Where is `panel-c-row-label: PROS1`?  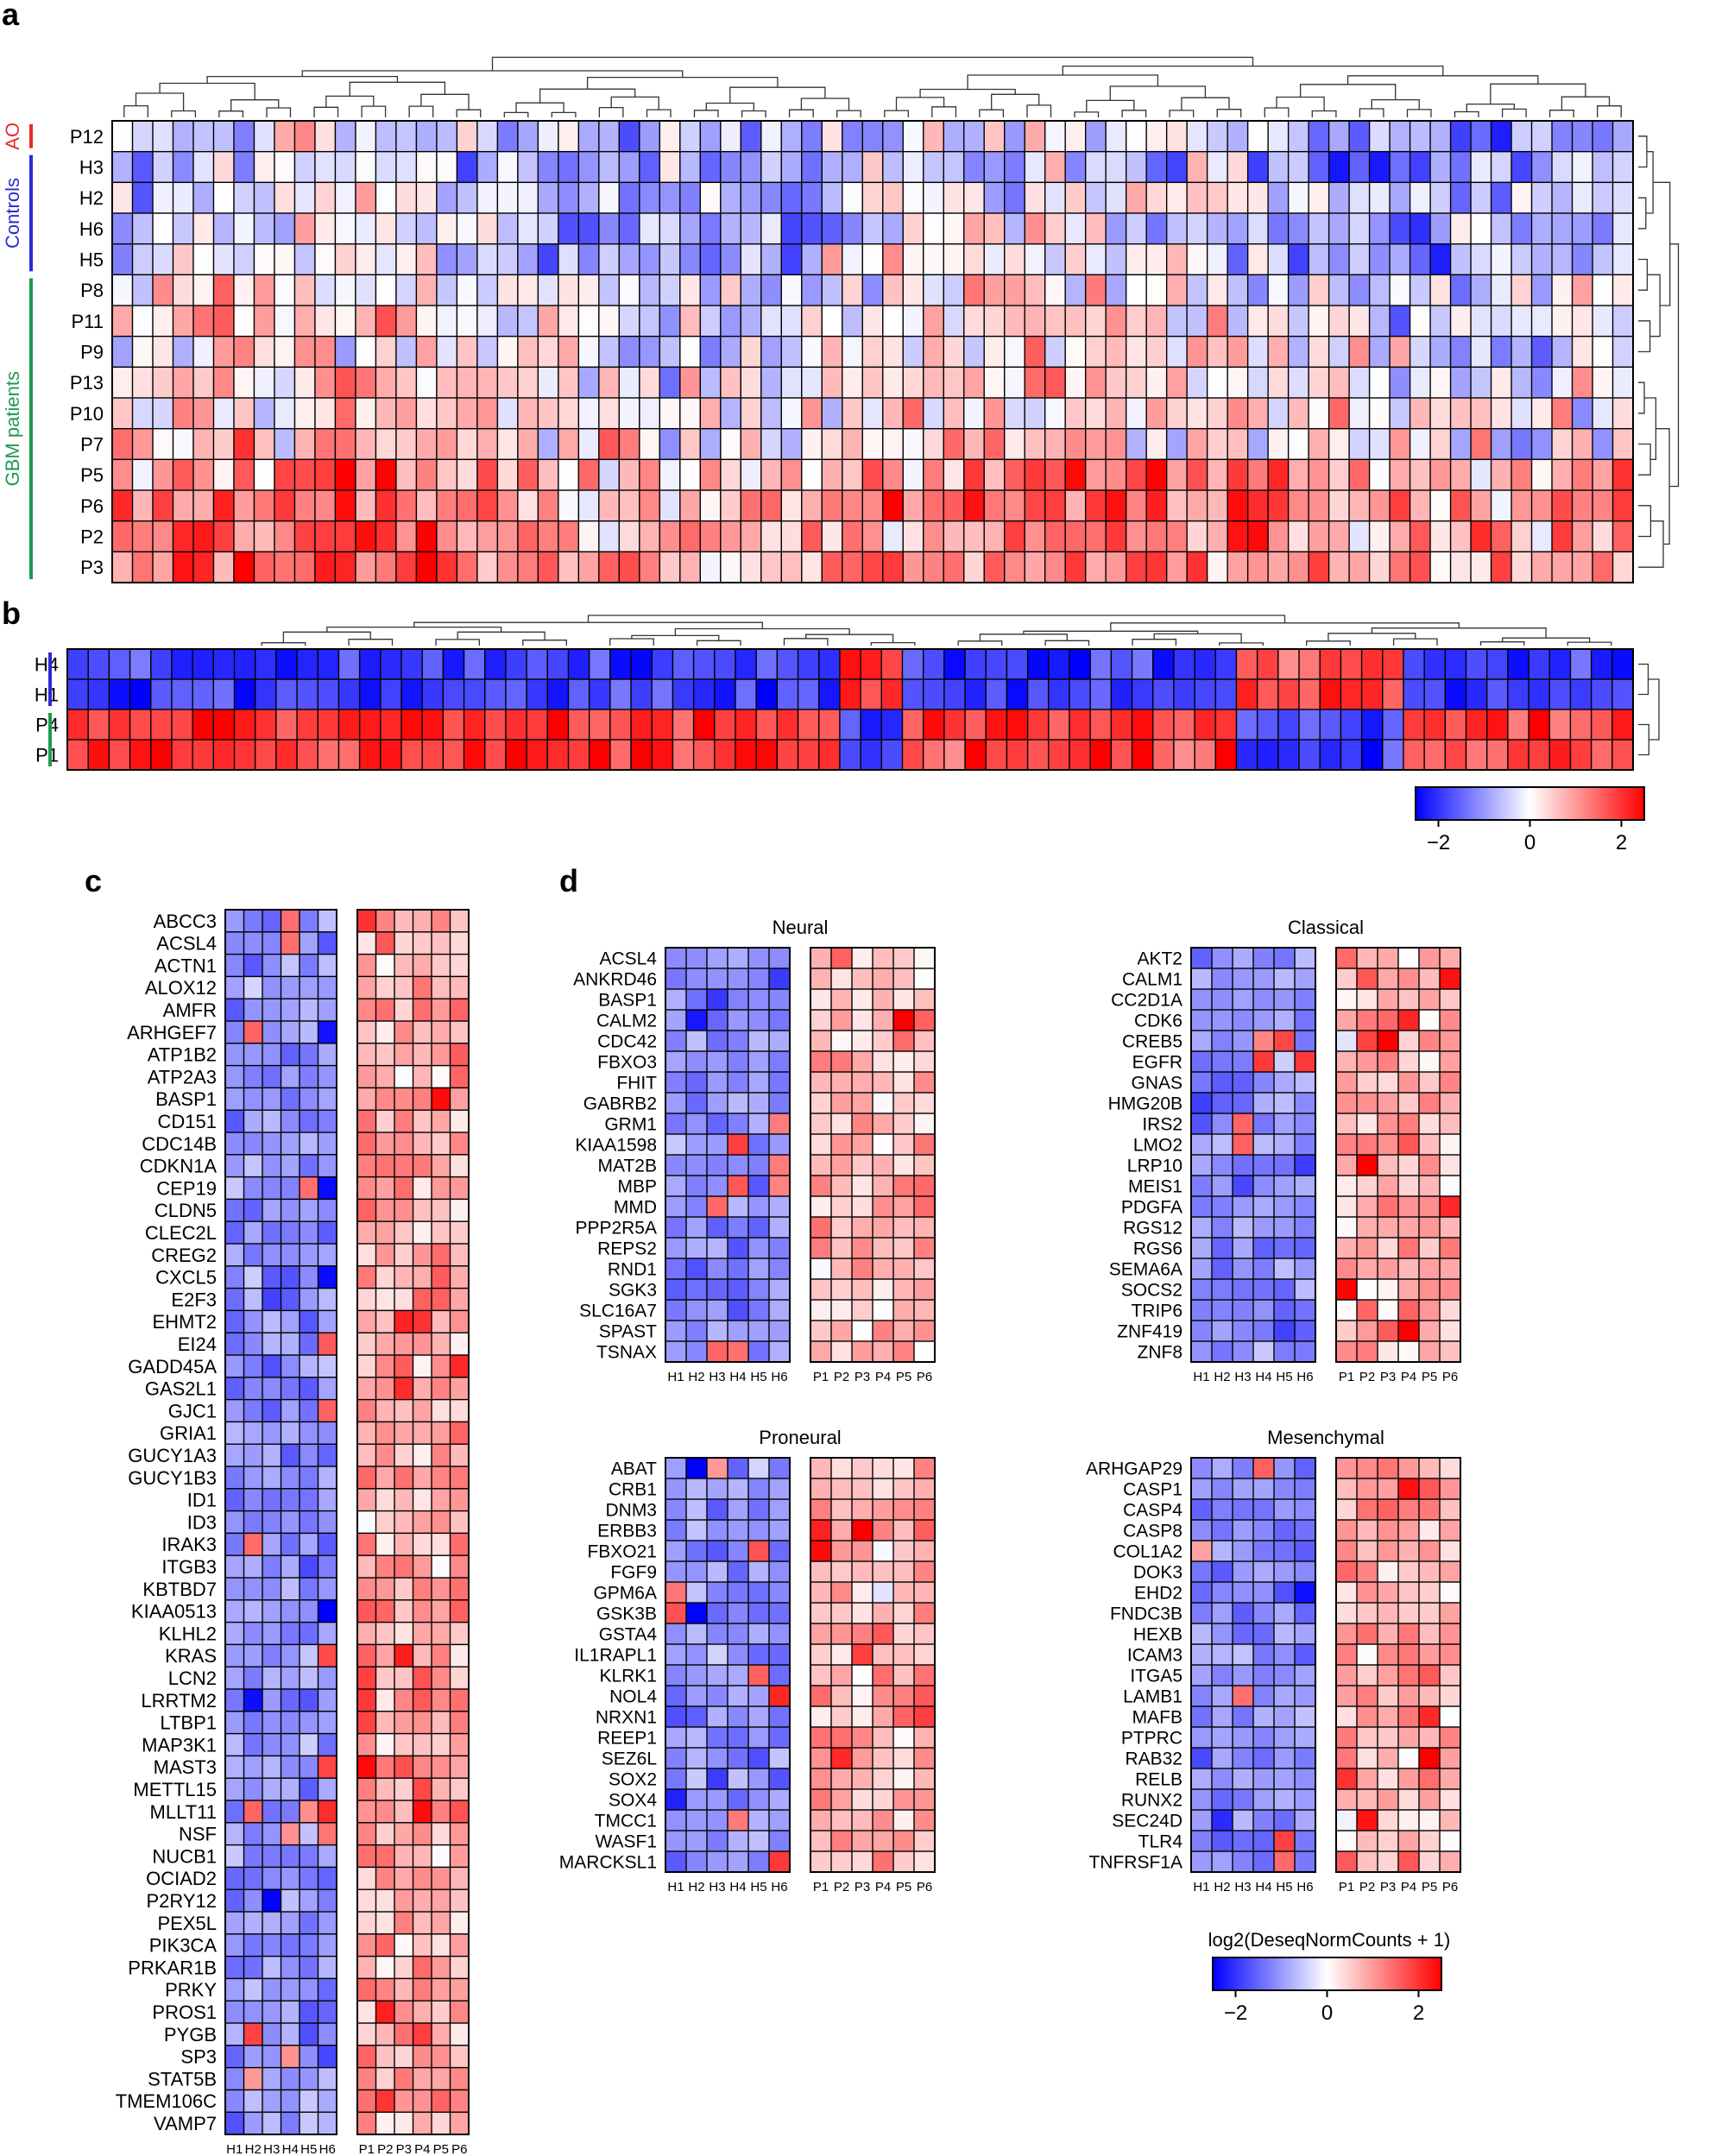
panel-c-row-label: PROS1 is located at coordinates (184, 2013).